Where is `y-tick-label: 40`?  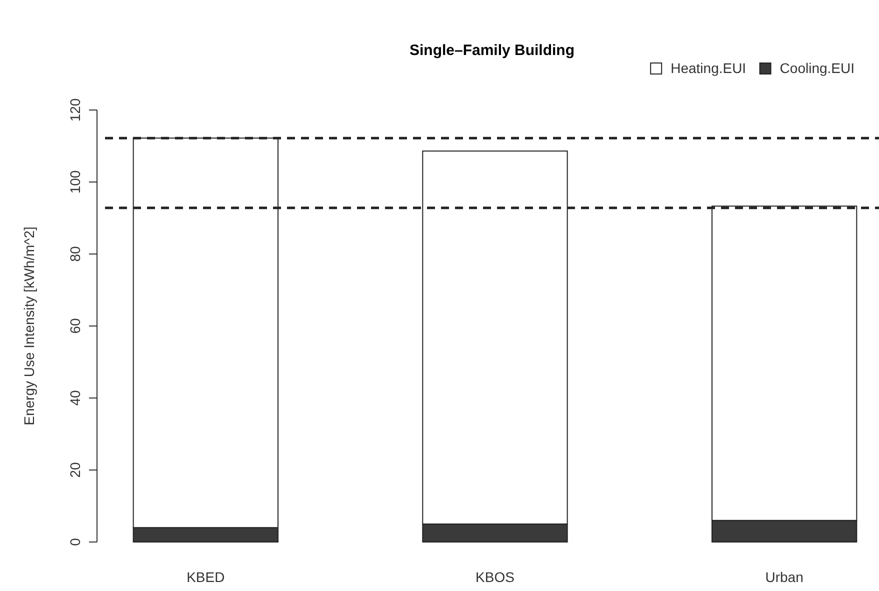 y-tick-label: 40 is located at coordinates (74, 398).